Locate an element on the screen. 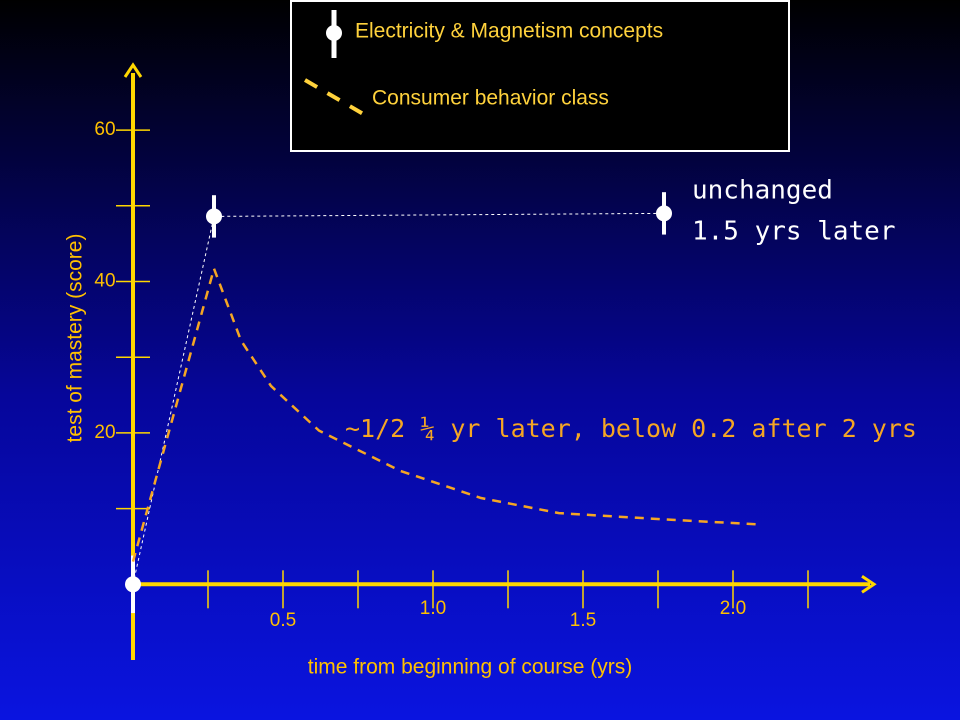 This screenshot has width=960, height=720. annotation: ~1/2 ¼ yr later, below 0.2 after 2 yrs is located at coordinates (631, 428).